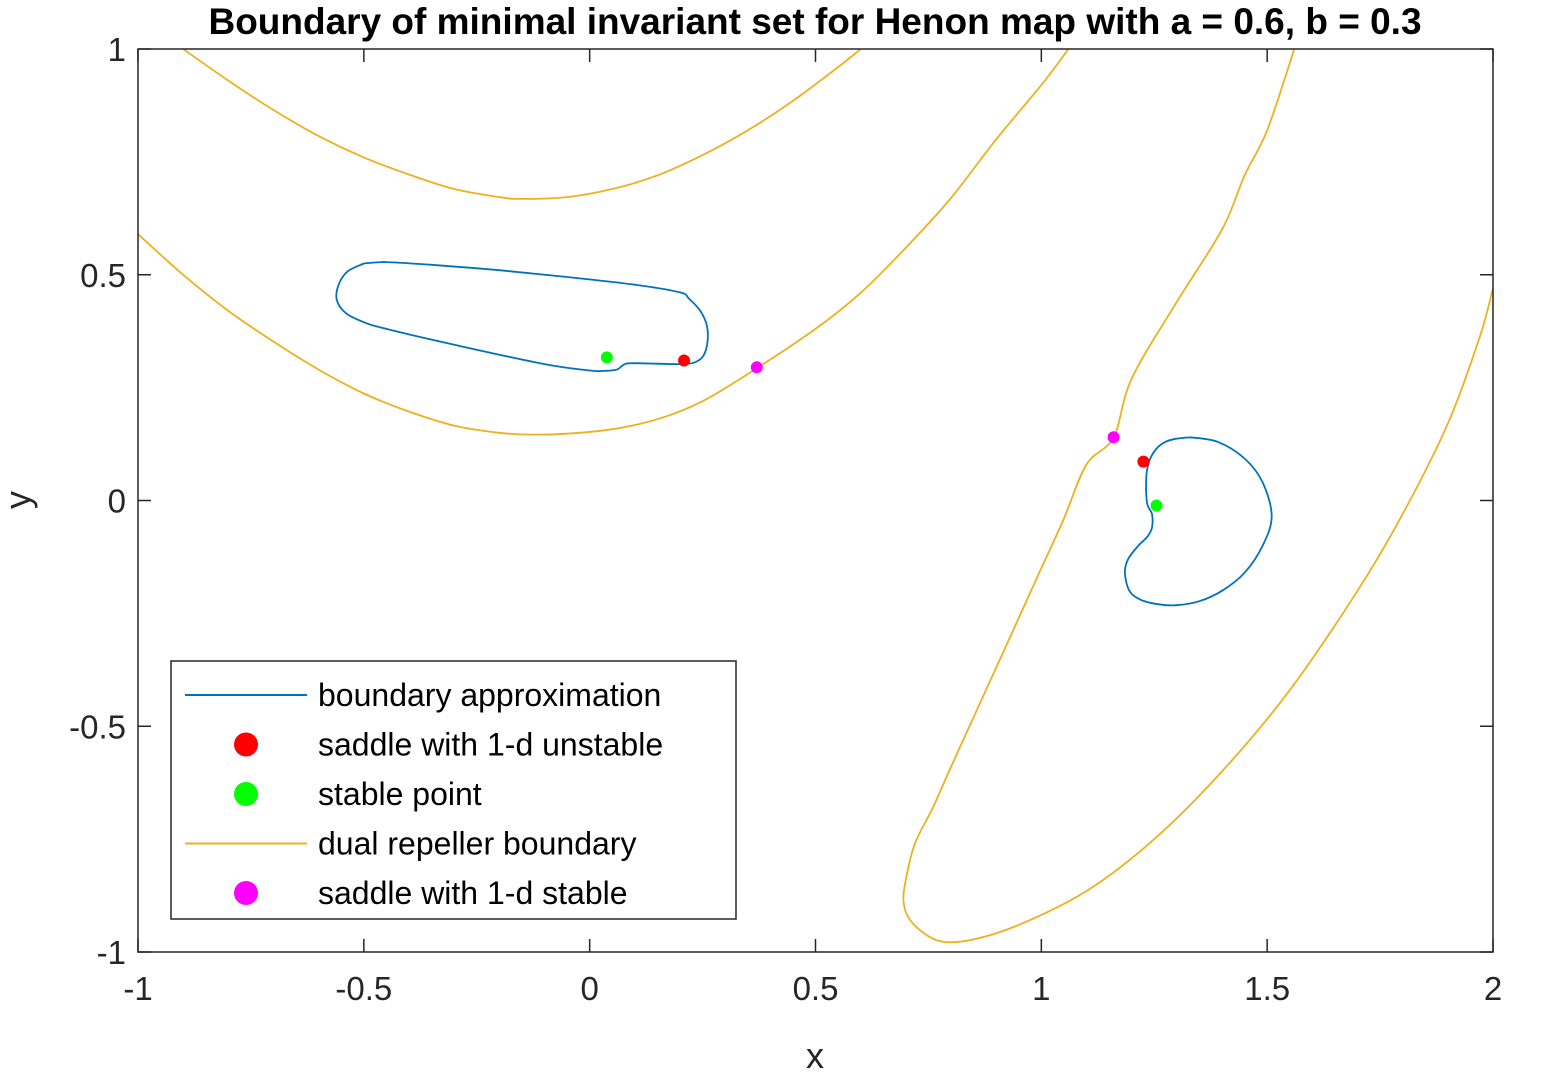 The height and width of the screenshot is (1075, 1567). I want to click on x-tick-label: 0, so click(589, 988).